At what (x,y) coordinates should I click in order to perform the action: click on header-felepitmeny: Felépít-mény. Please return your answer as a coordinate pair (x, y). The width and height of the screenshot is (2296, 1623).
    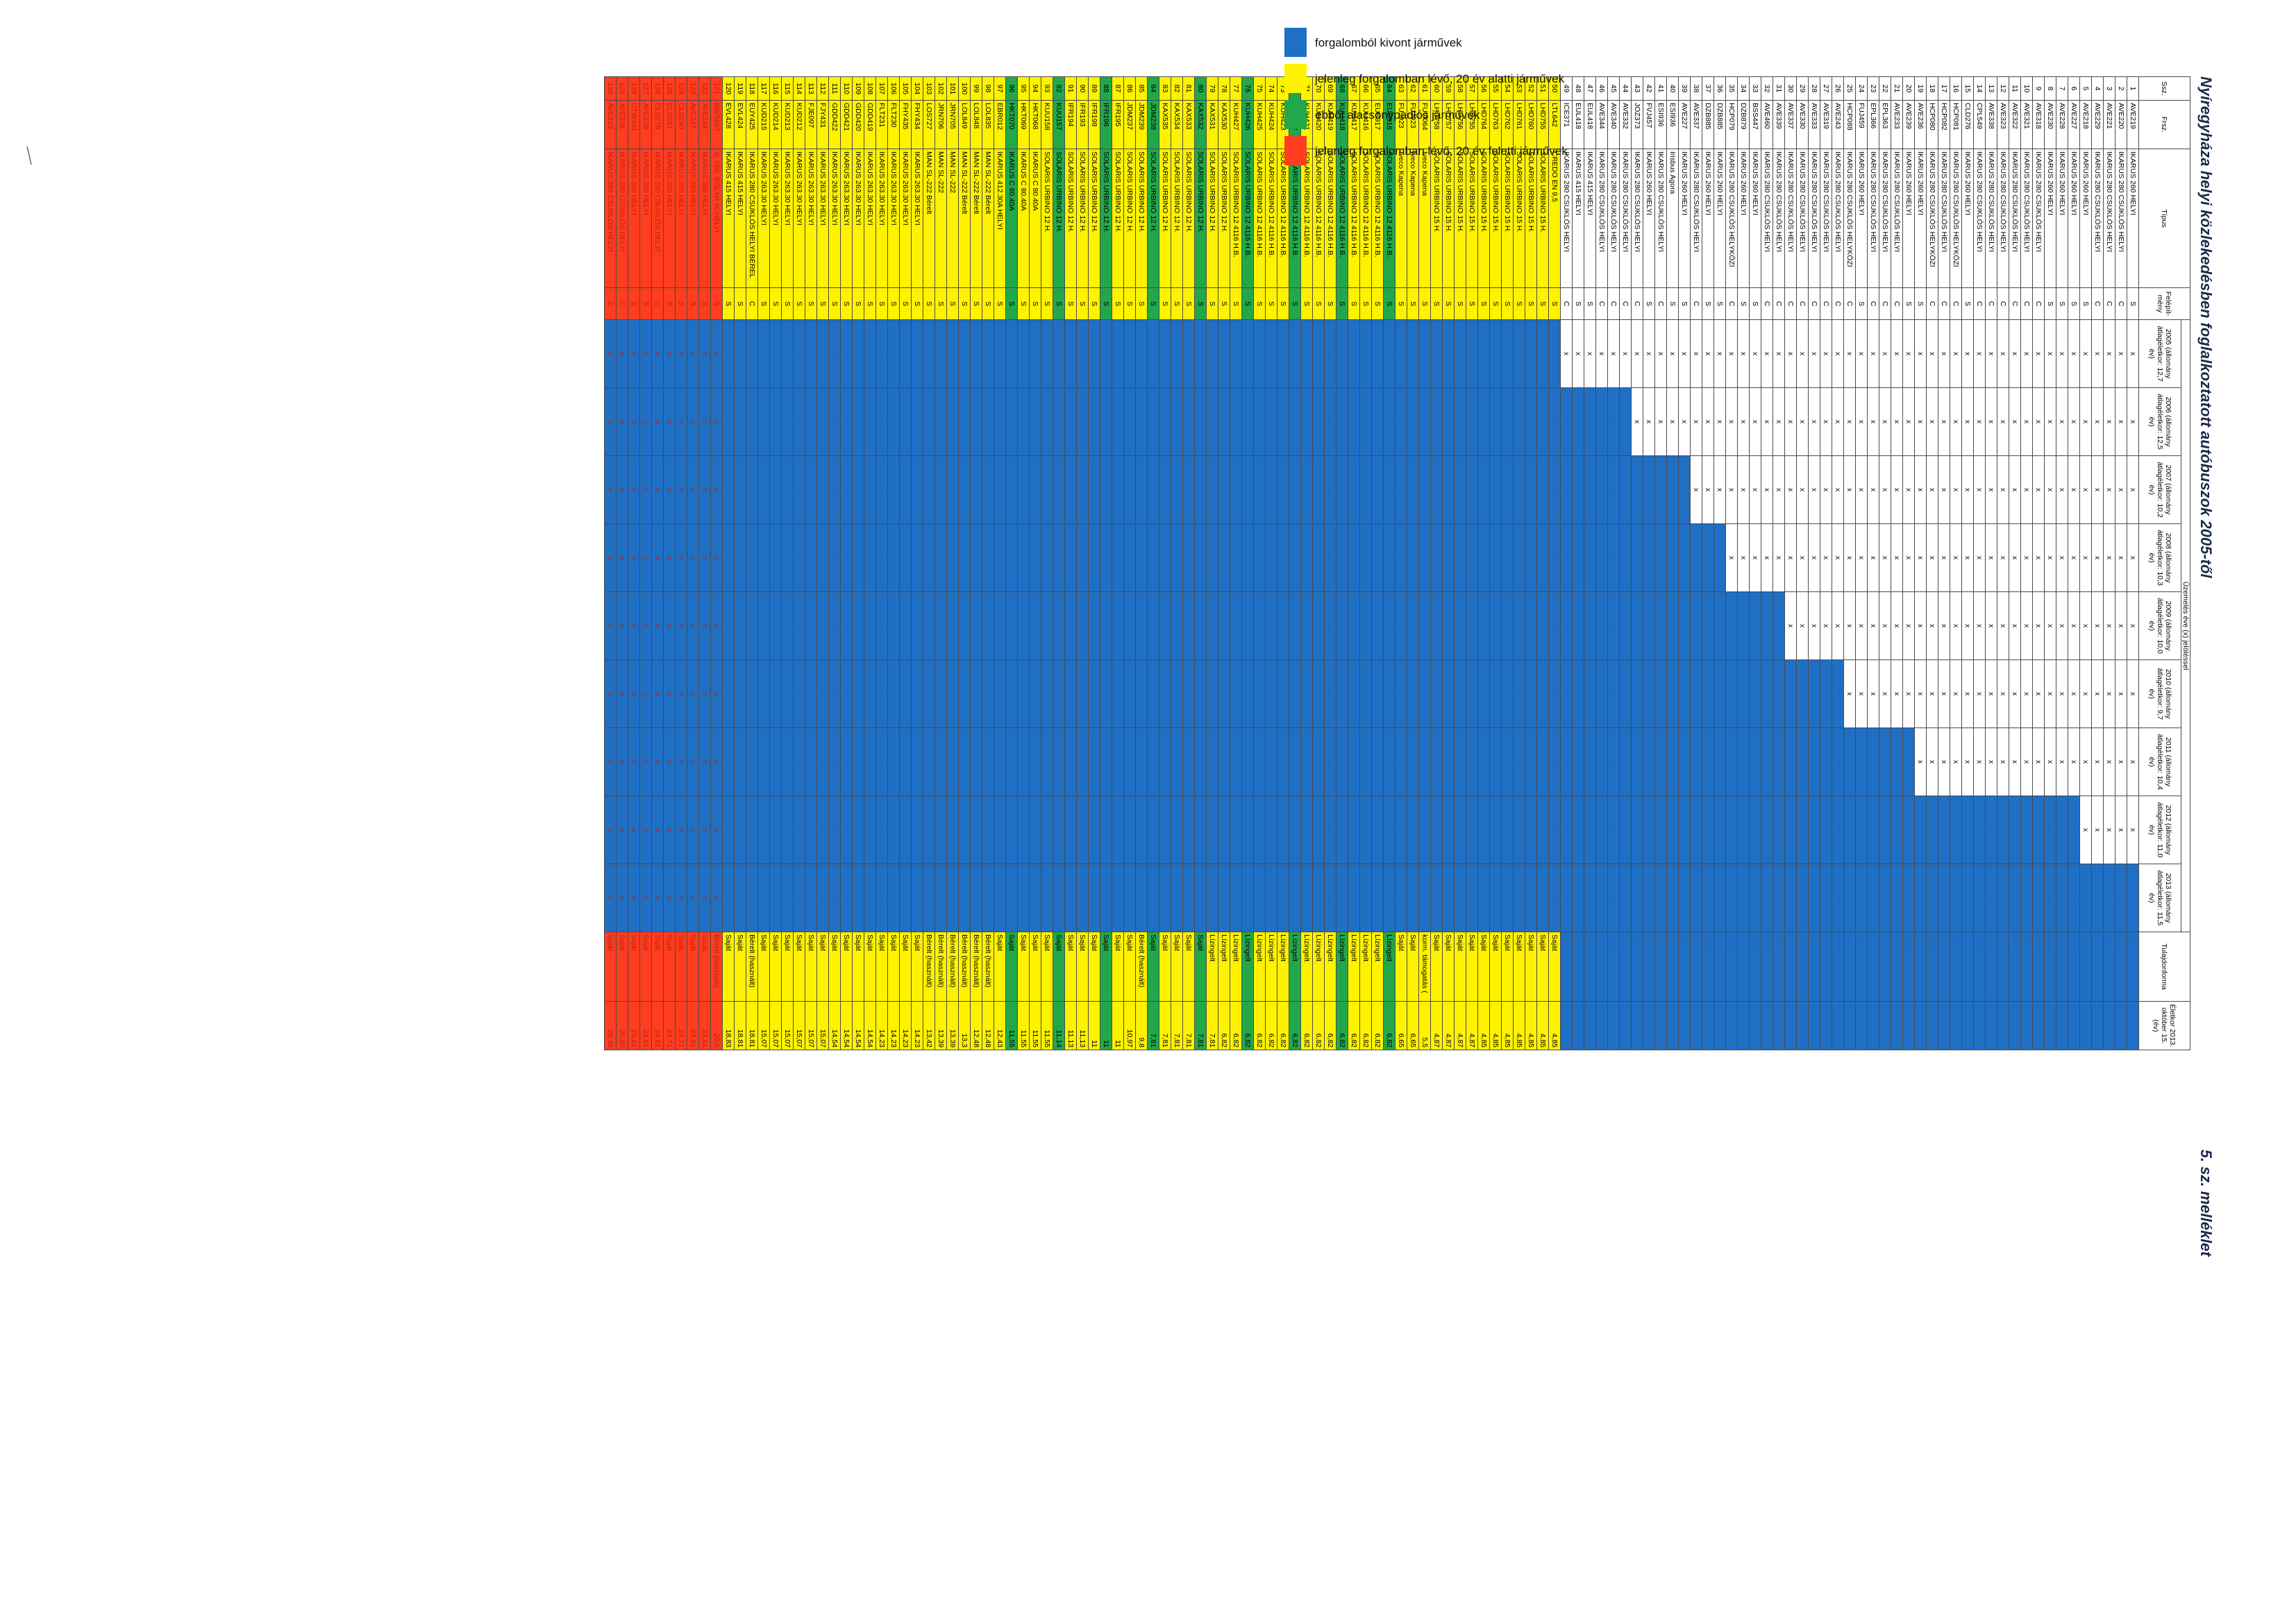
    Looking at the image, I should click on (2164, 303).